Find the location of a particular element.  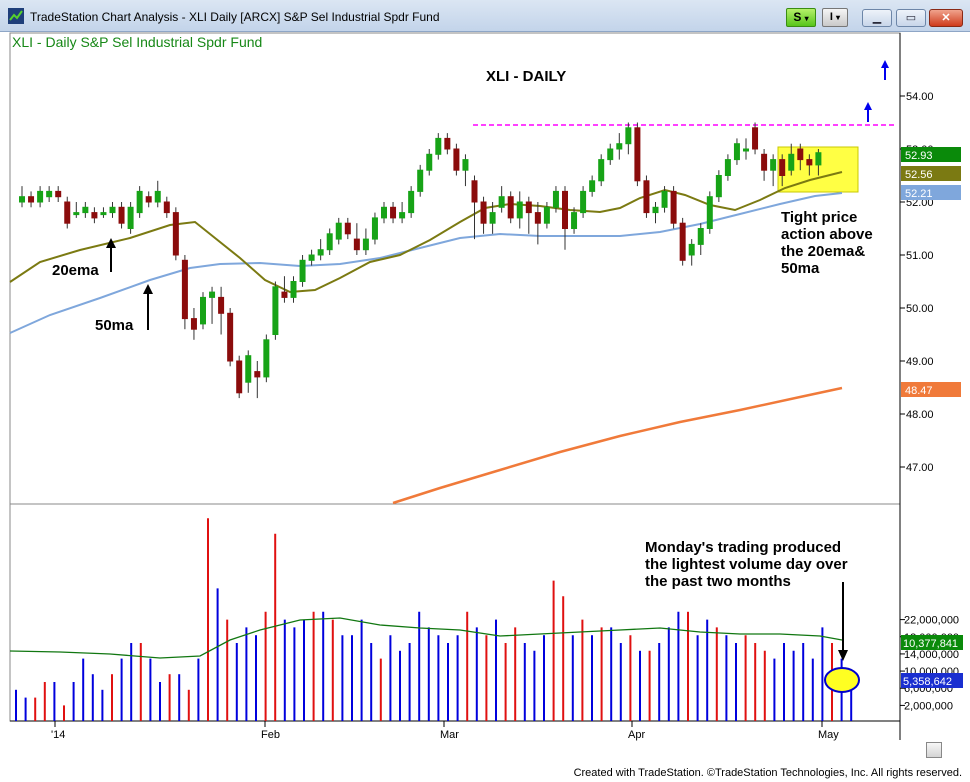

svg-text: 52.56 is located at coordinates (919, 175).